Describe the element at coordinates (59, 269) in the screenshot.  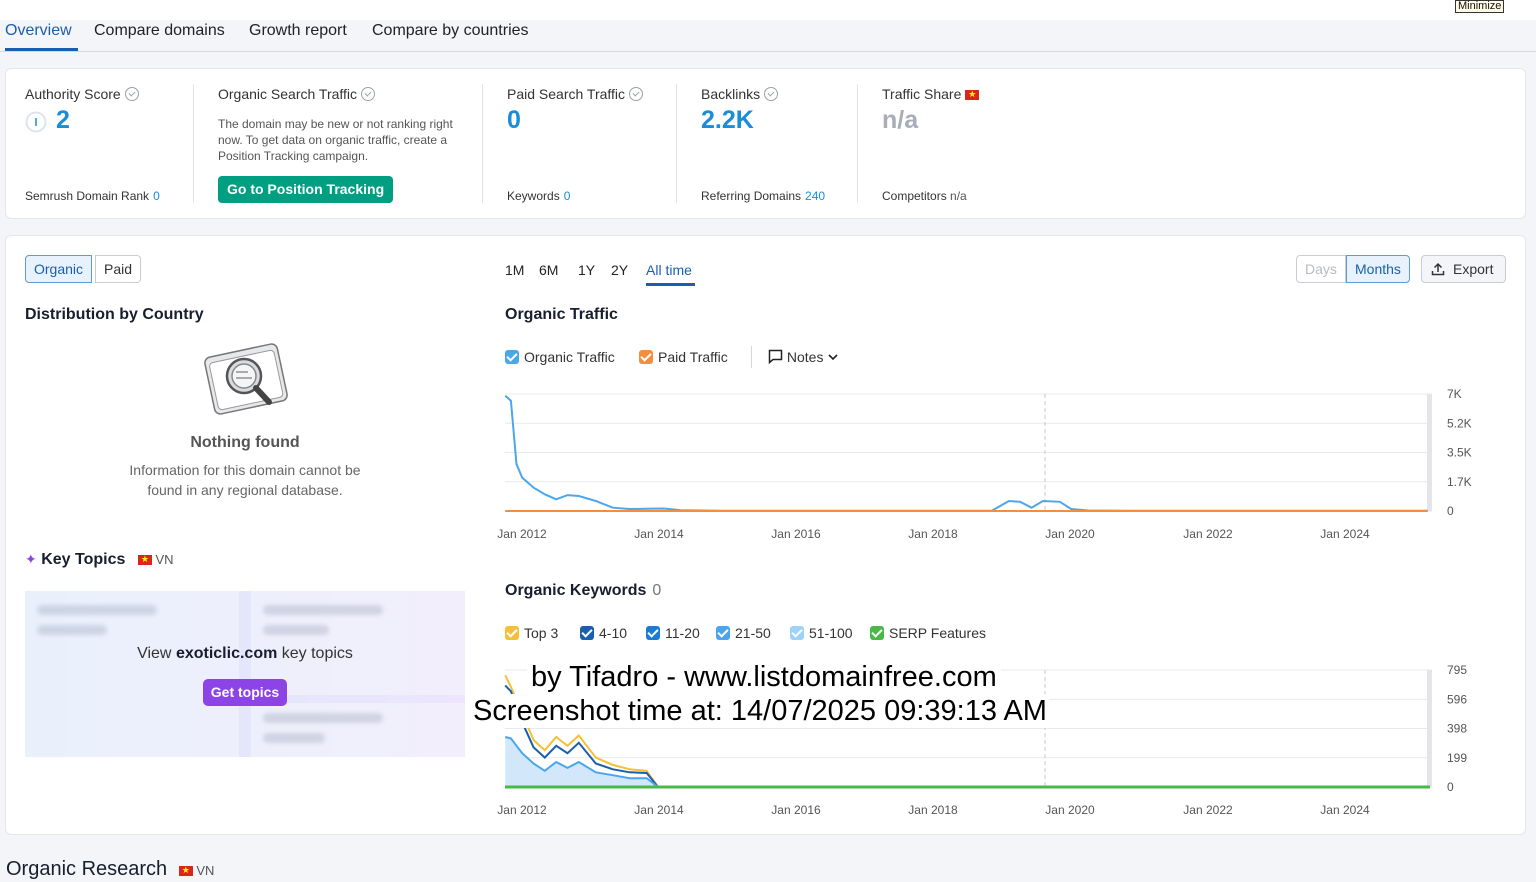
I see `organic-toggle: Organic` at that location.